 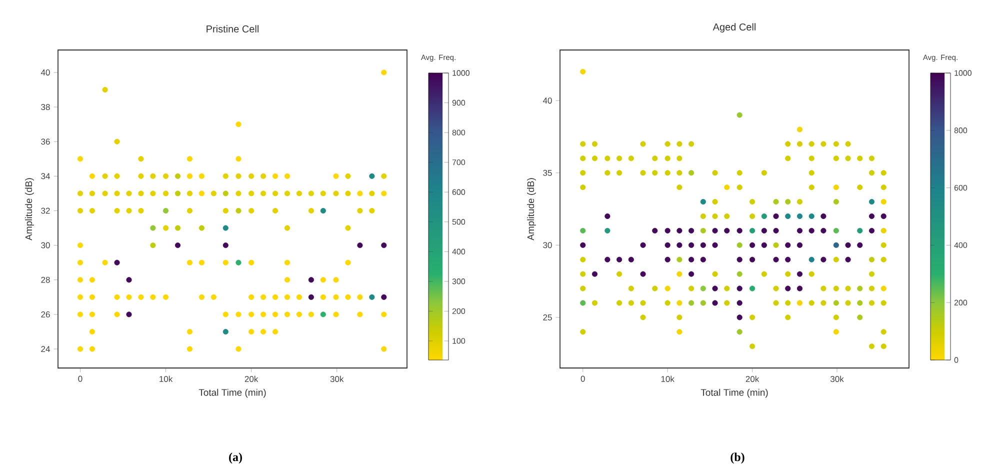 What do you see at coordinates (459, 103) in the screenshot?
I see `color-bar-label: 900` at bounding box center [459, 103].